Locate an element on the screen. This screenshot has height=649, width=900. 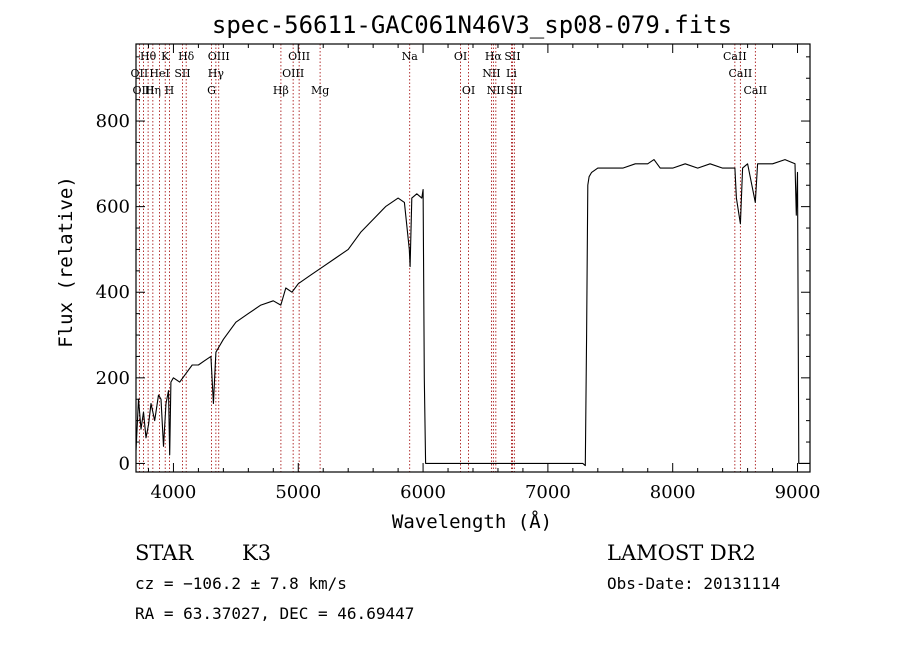
line-label-r1-3: OIII is located at coordinates (219, 56).